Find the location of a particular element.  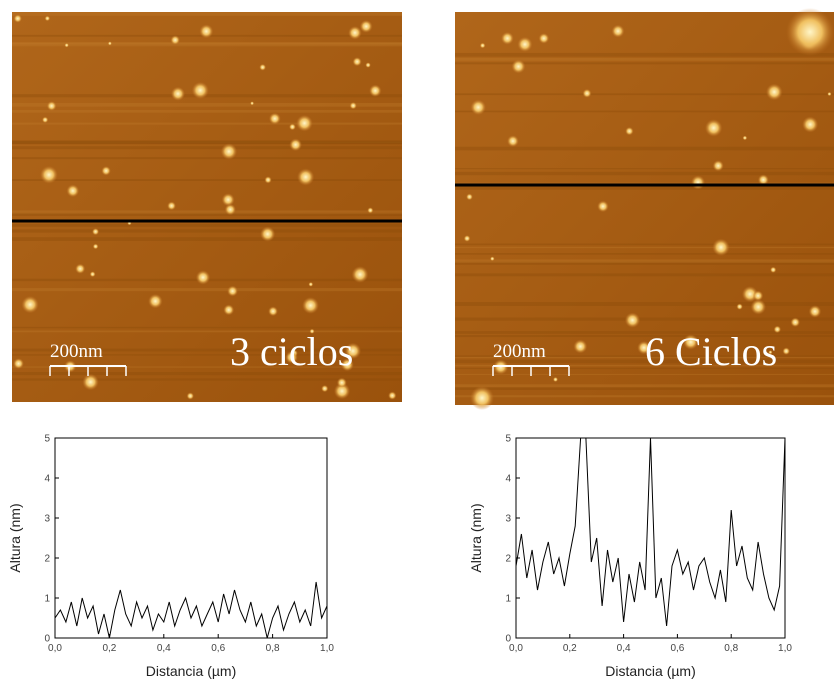

profile-line is located at coordinates (650, 532).